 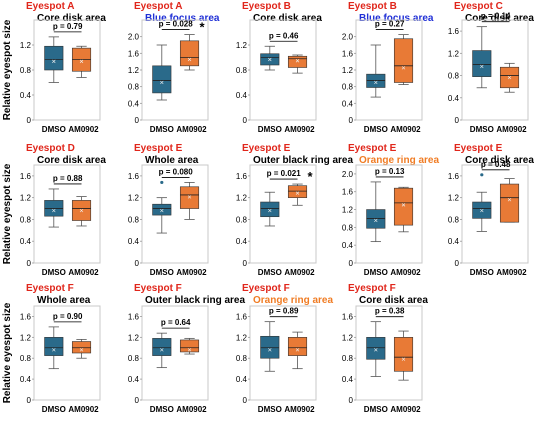 I want to click on p-value-label: p = 0.080, so click(x=176, y=171).